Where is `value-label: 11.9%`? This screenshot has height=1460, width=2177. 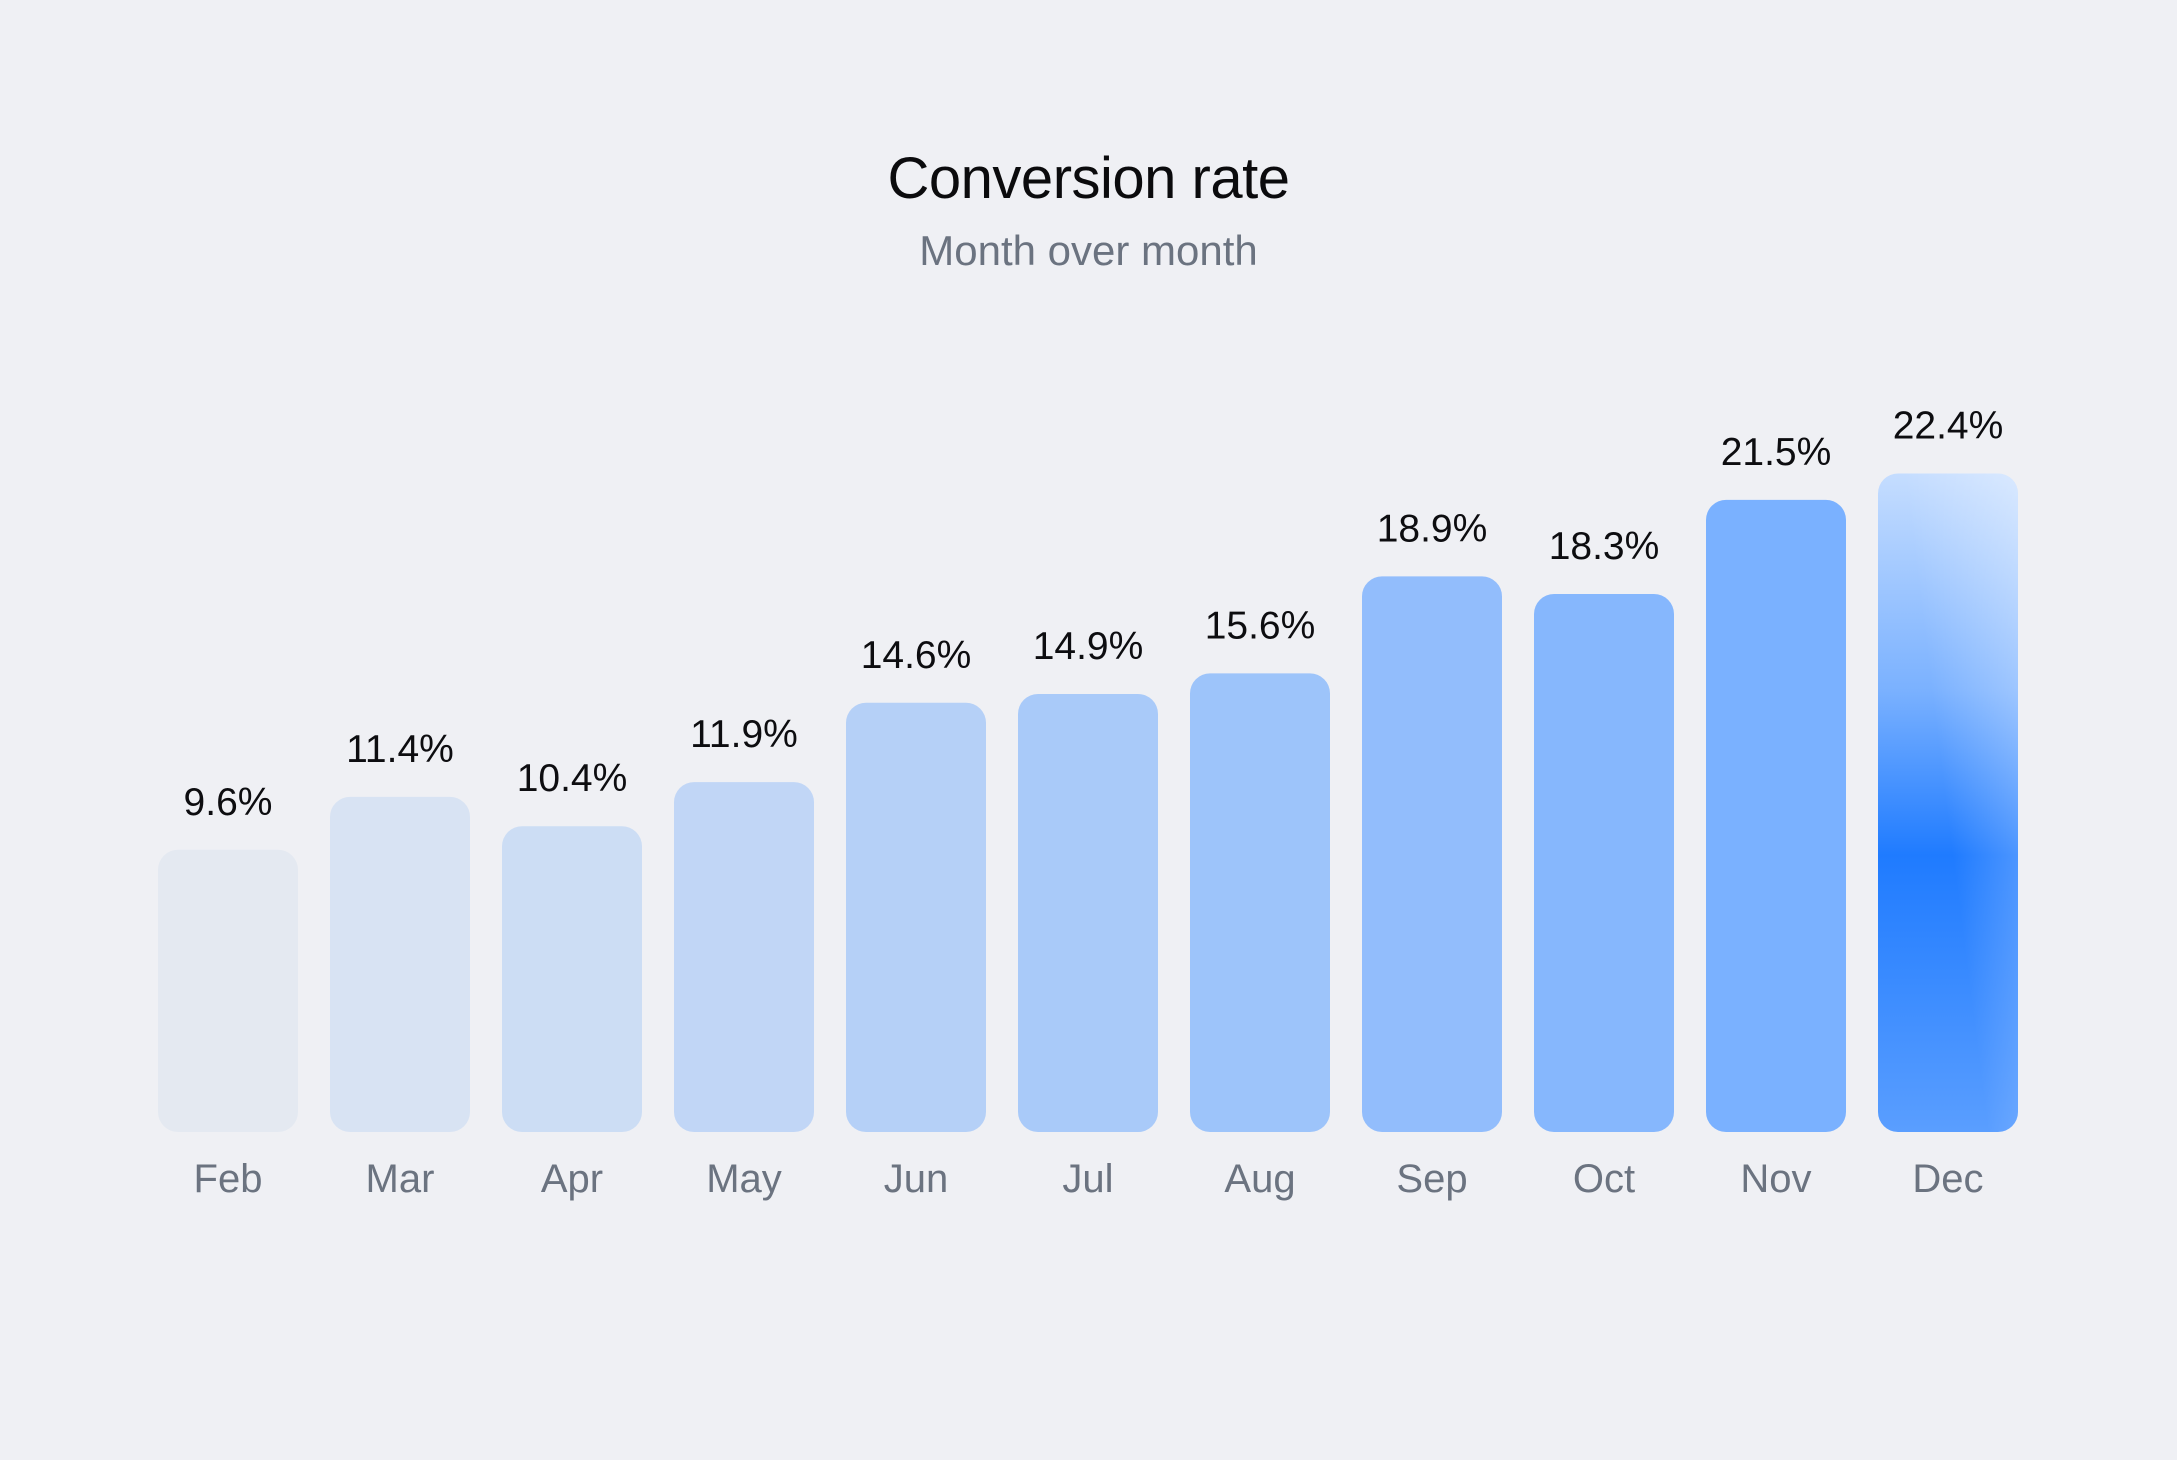
value-label: 11.9% is located at coordinates (744, 734).